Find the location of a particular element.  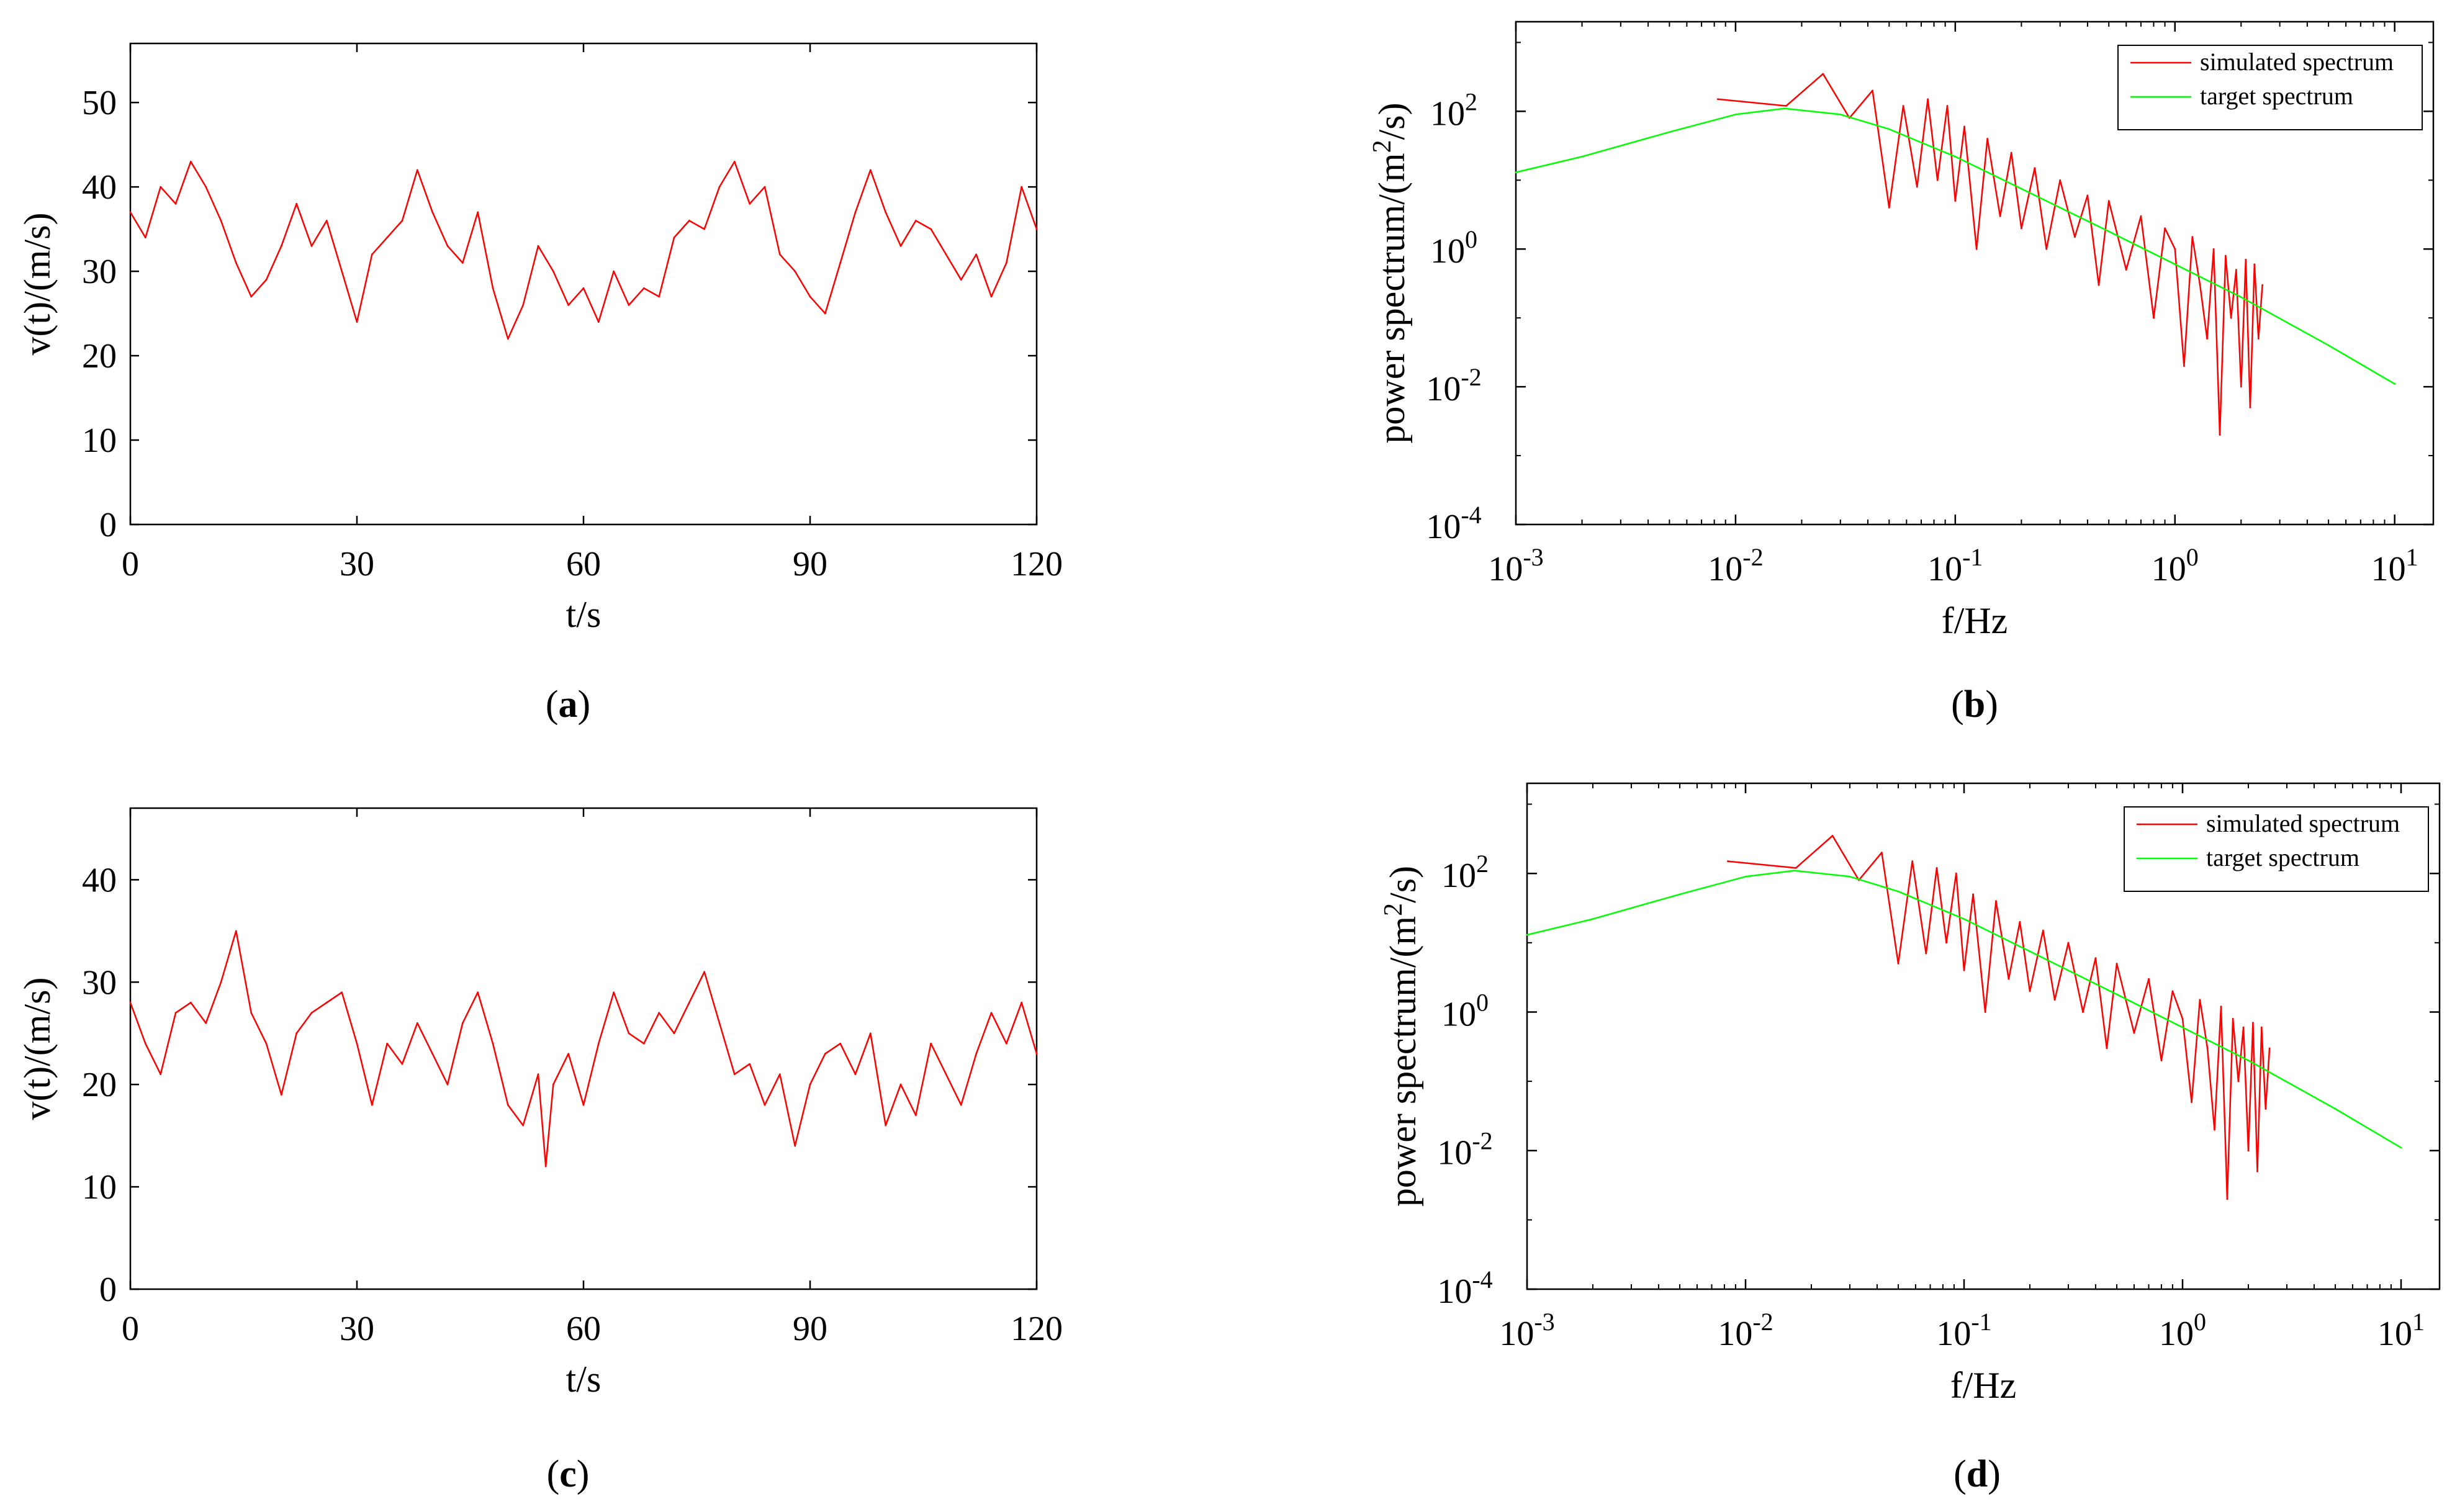

y-tick-label: 20 is located at coordinates (100, 1085).